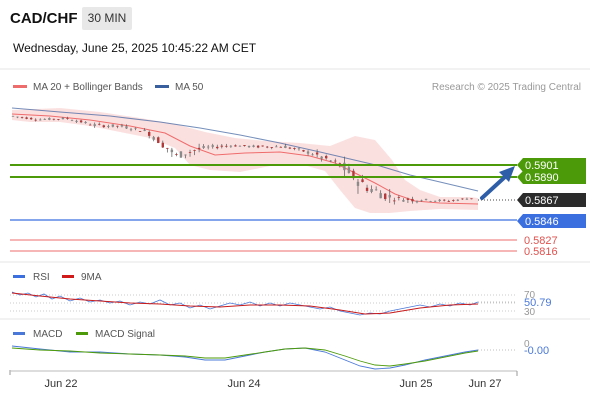  I want to click on macd-value-label: -0.00, so click(536, 351).